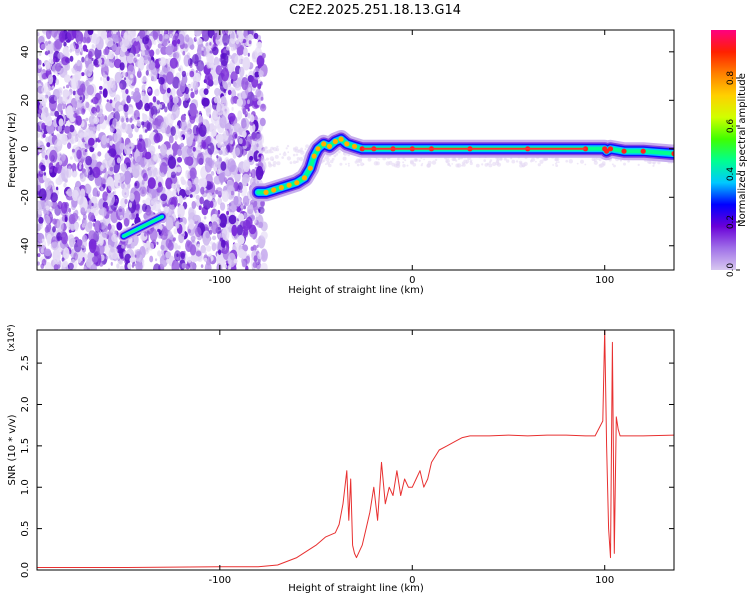 The height and width of the screenshot is (600, 750). What do you see at coordinates (25, 149) in the screenshot?
I see `spectrogram-y-tick-label: 0` at bounding box center [25, 149].